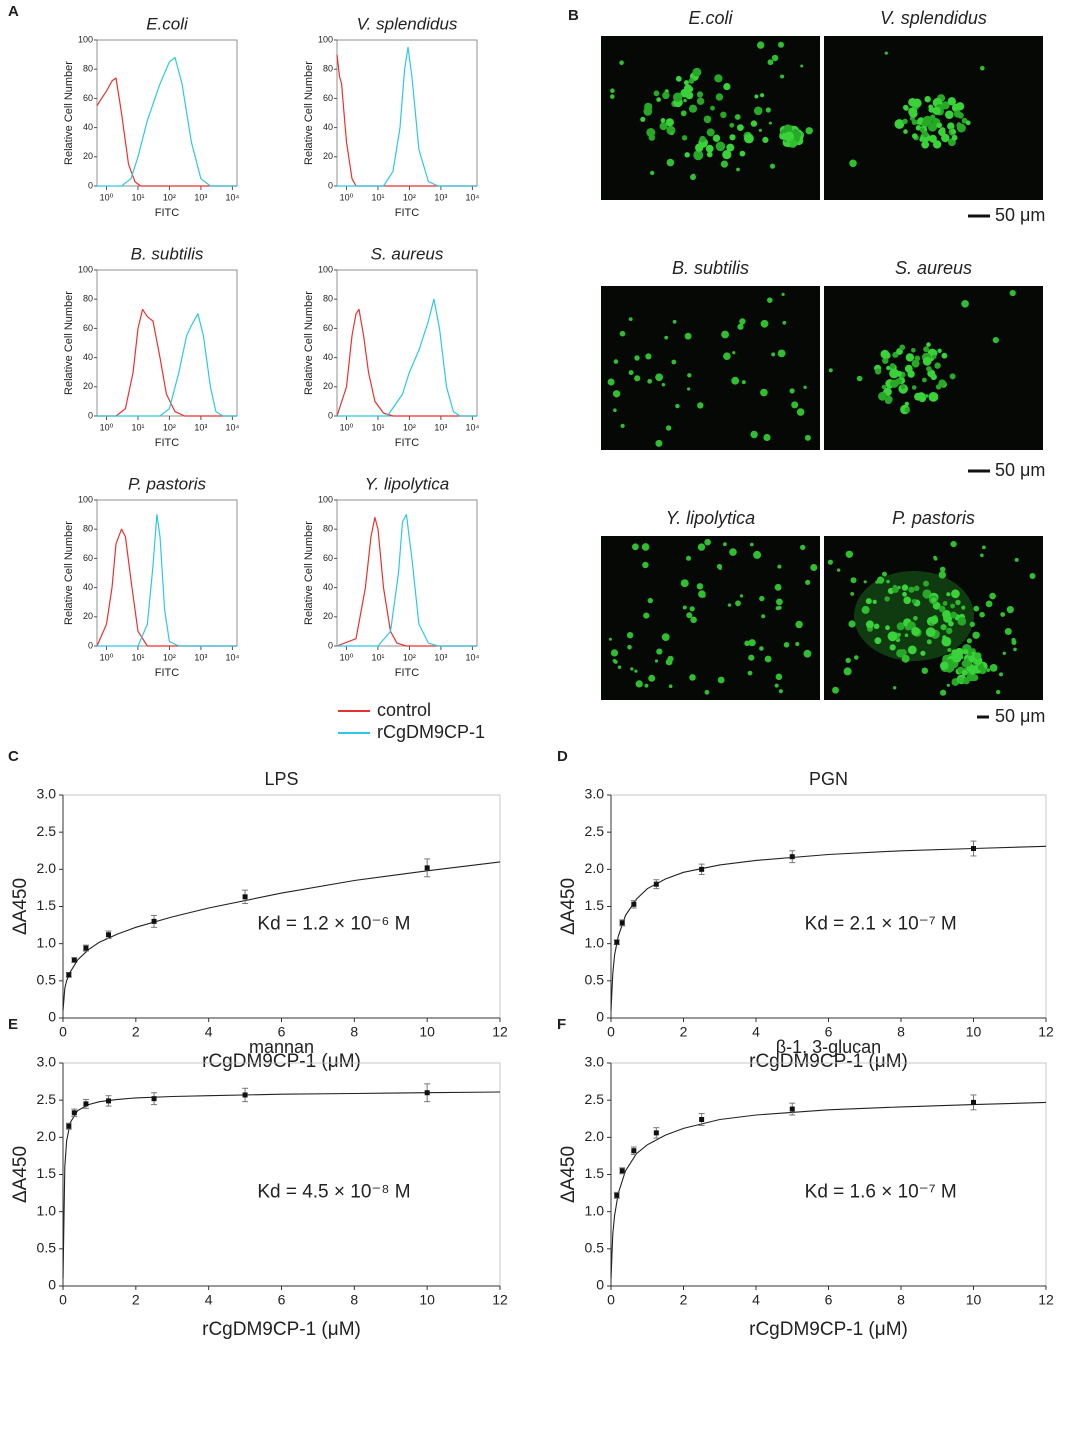 The image size is (1065, 1436). What do you see at coordinates (137, 427) in the screenshot?
I see `x-tick-label: 10¹` at bounding box center [137, 427].